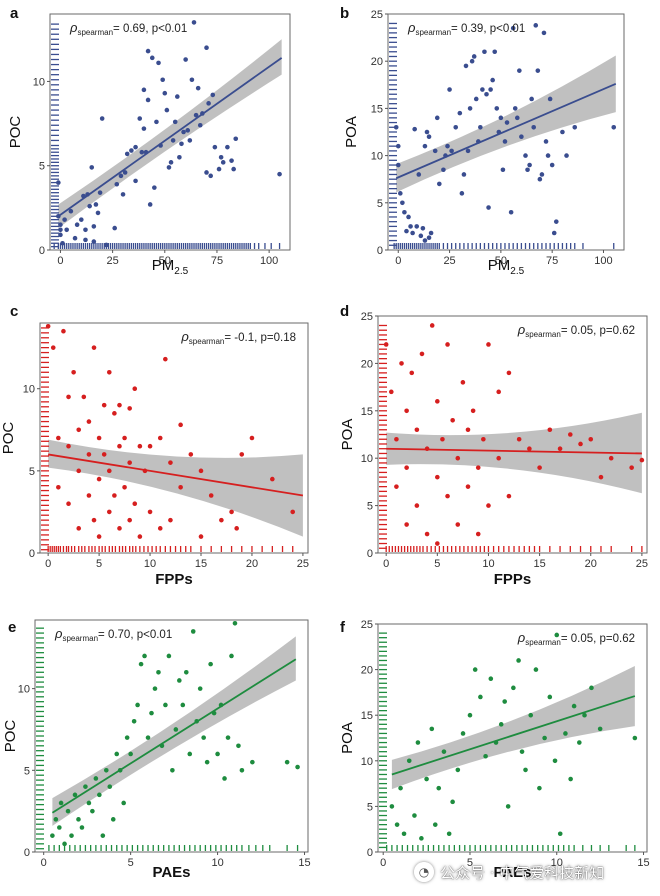  What do you see at coordinates (424, 872) in the screenshot?
I see `wechat-logo-icon: ◔` at bounding box center [424, 872].